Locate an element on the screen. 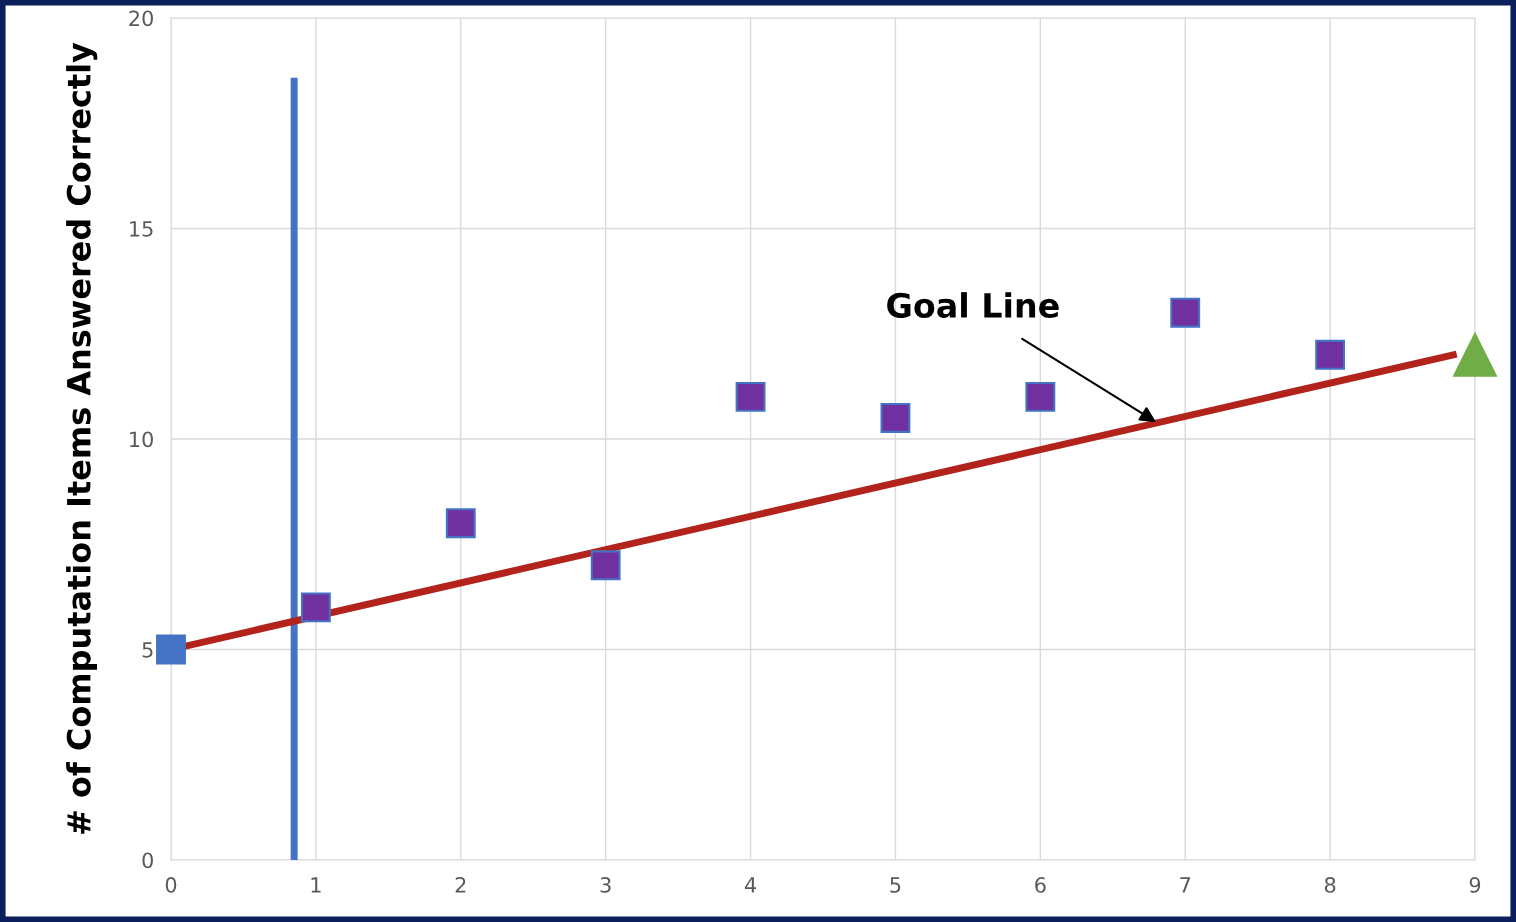  x-tick-label: 1 is located at coordinates (316, 885).